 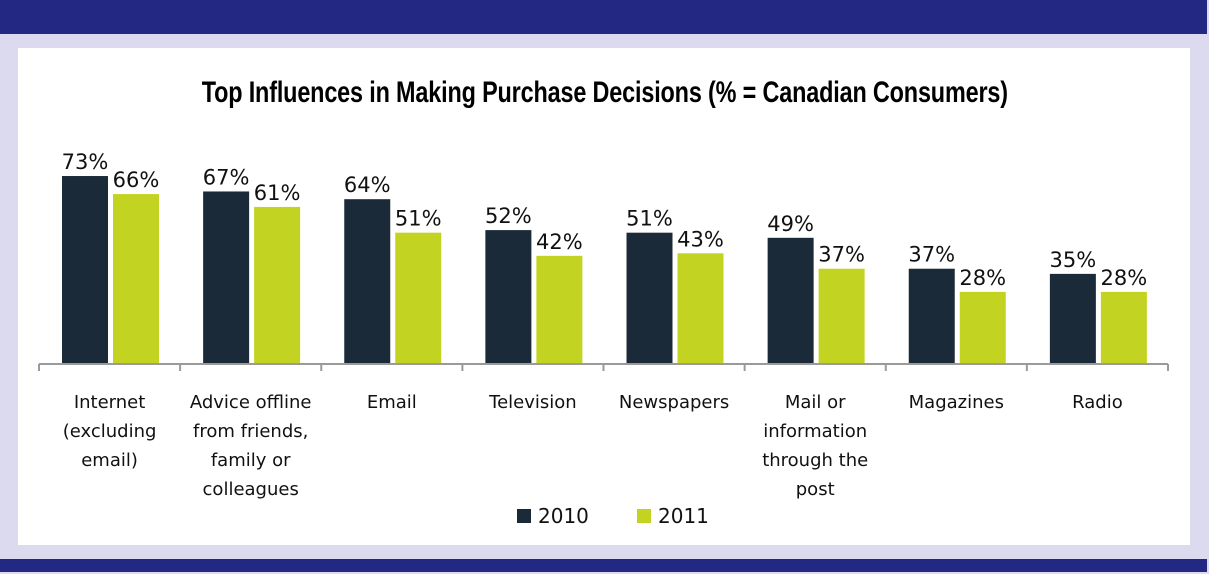 What do you see at coordinates (508, 216) in the screenshot?
I see `data-label-2010-3: 52%` at bounding box center [508, 216].